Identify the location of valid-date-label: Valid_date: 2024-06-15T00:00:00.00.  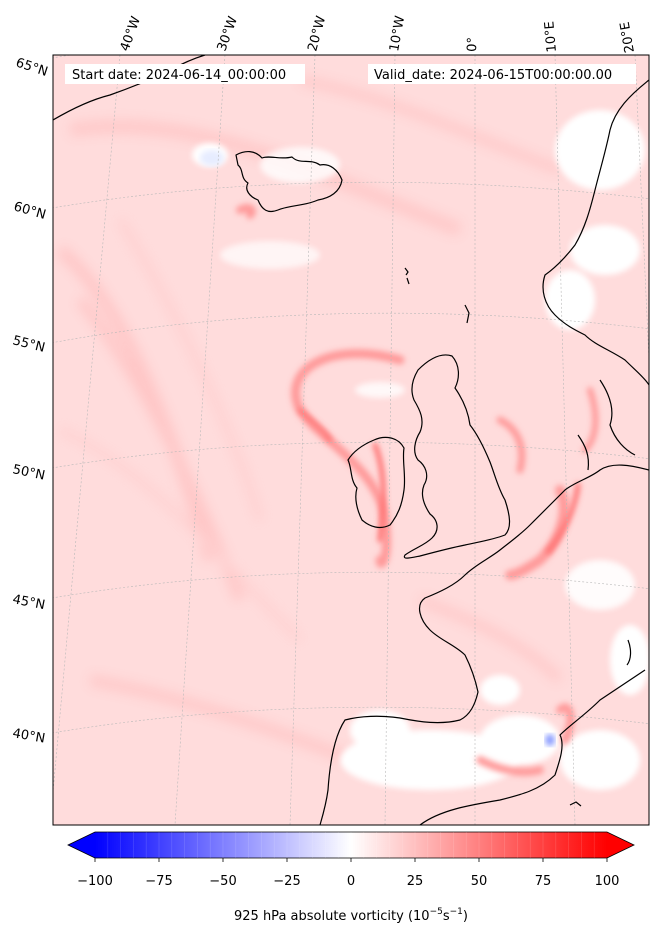
(493, 75).